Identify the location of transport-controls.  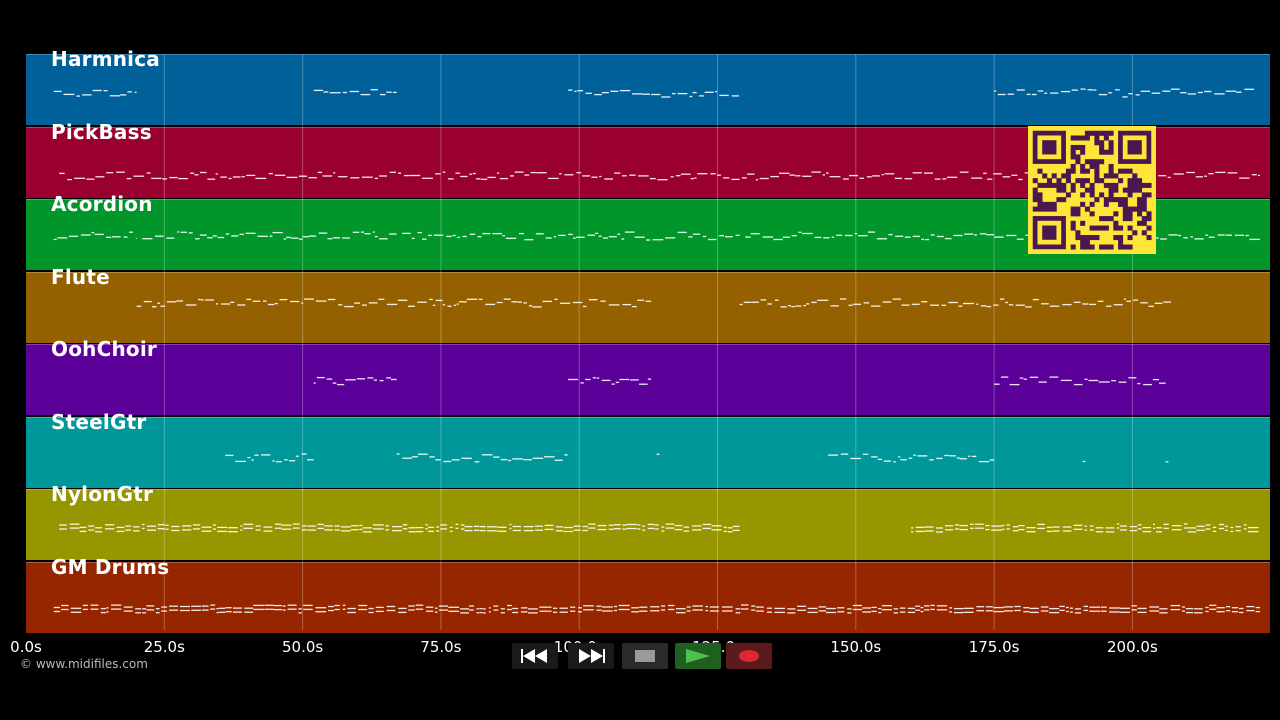
(641, 656).